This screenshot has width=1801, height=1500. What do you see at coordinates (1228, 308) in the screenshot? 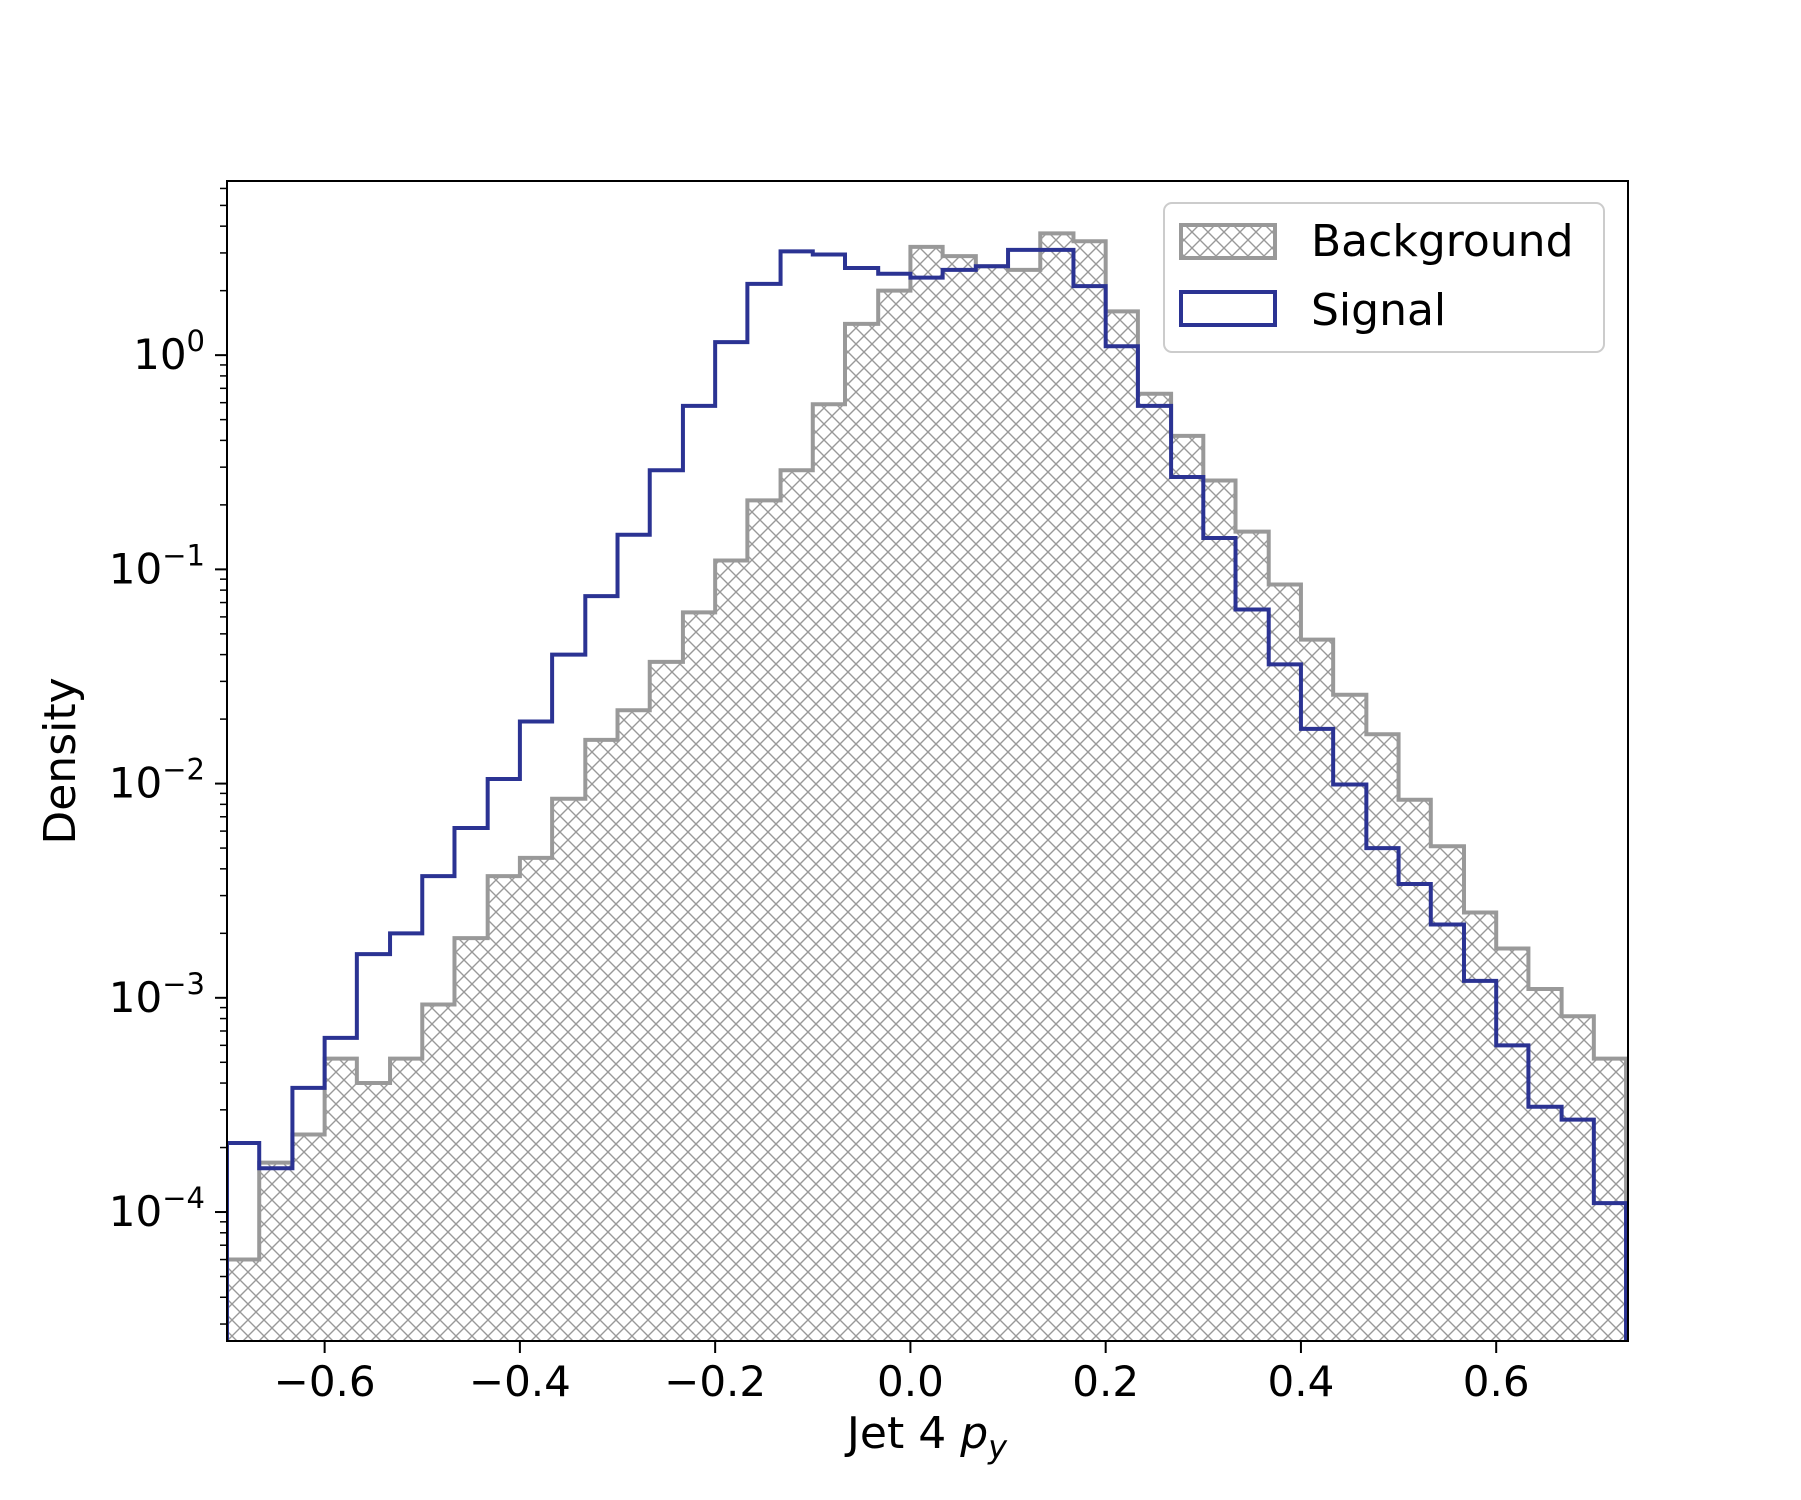
I see `legend-swatch-signal` at bounding box center [1228, 308].